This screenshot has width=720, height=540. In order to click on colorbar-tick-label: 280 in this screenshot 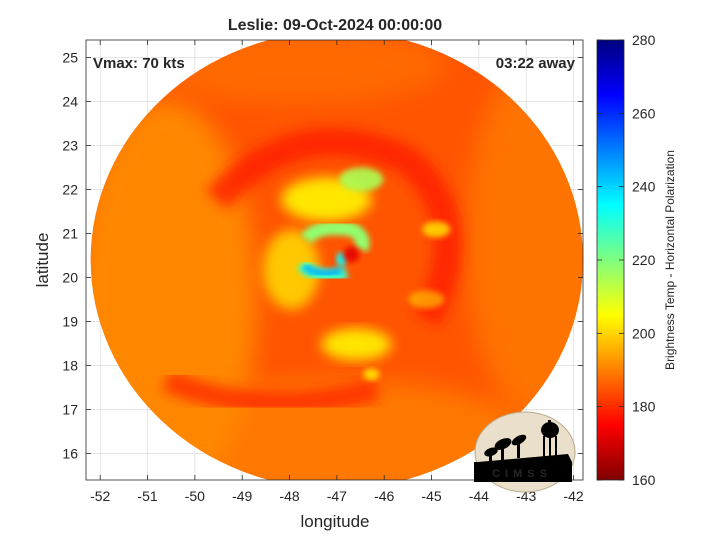, I will do `click(644, 40)`.